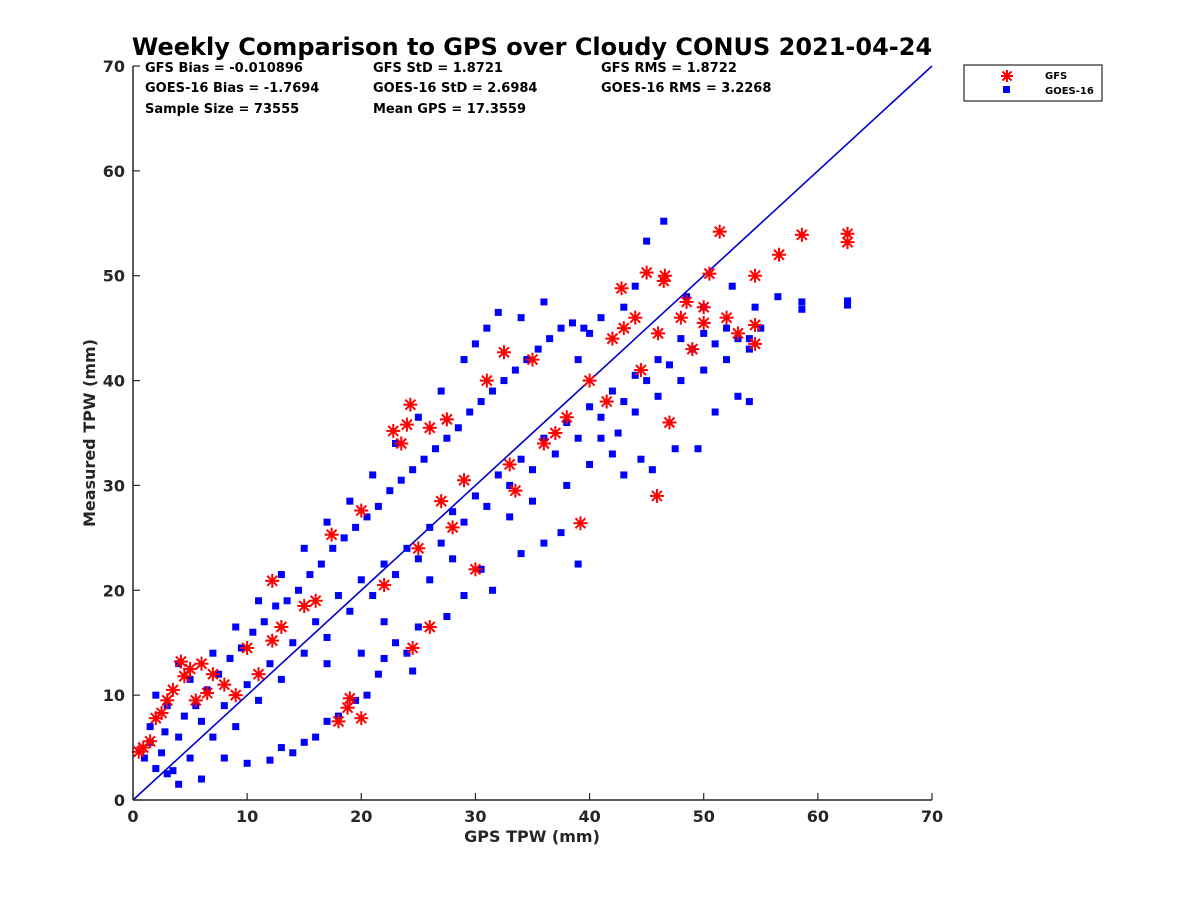  Describe the element at coordinates (114, 276) in the screenshot. I see `y-tick-label: 50` at that location.